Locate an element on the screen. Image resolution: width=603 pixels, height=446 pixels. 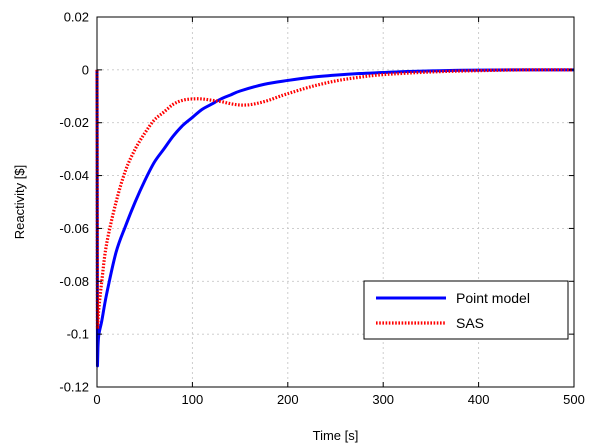
legend: Point model SAS is located at coordinates (466, 310).